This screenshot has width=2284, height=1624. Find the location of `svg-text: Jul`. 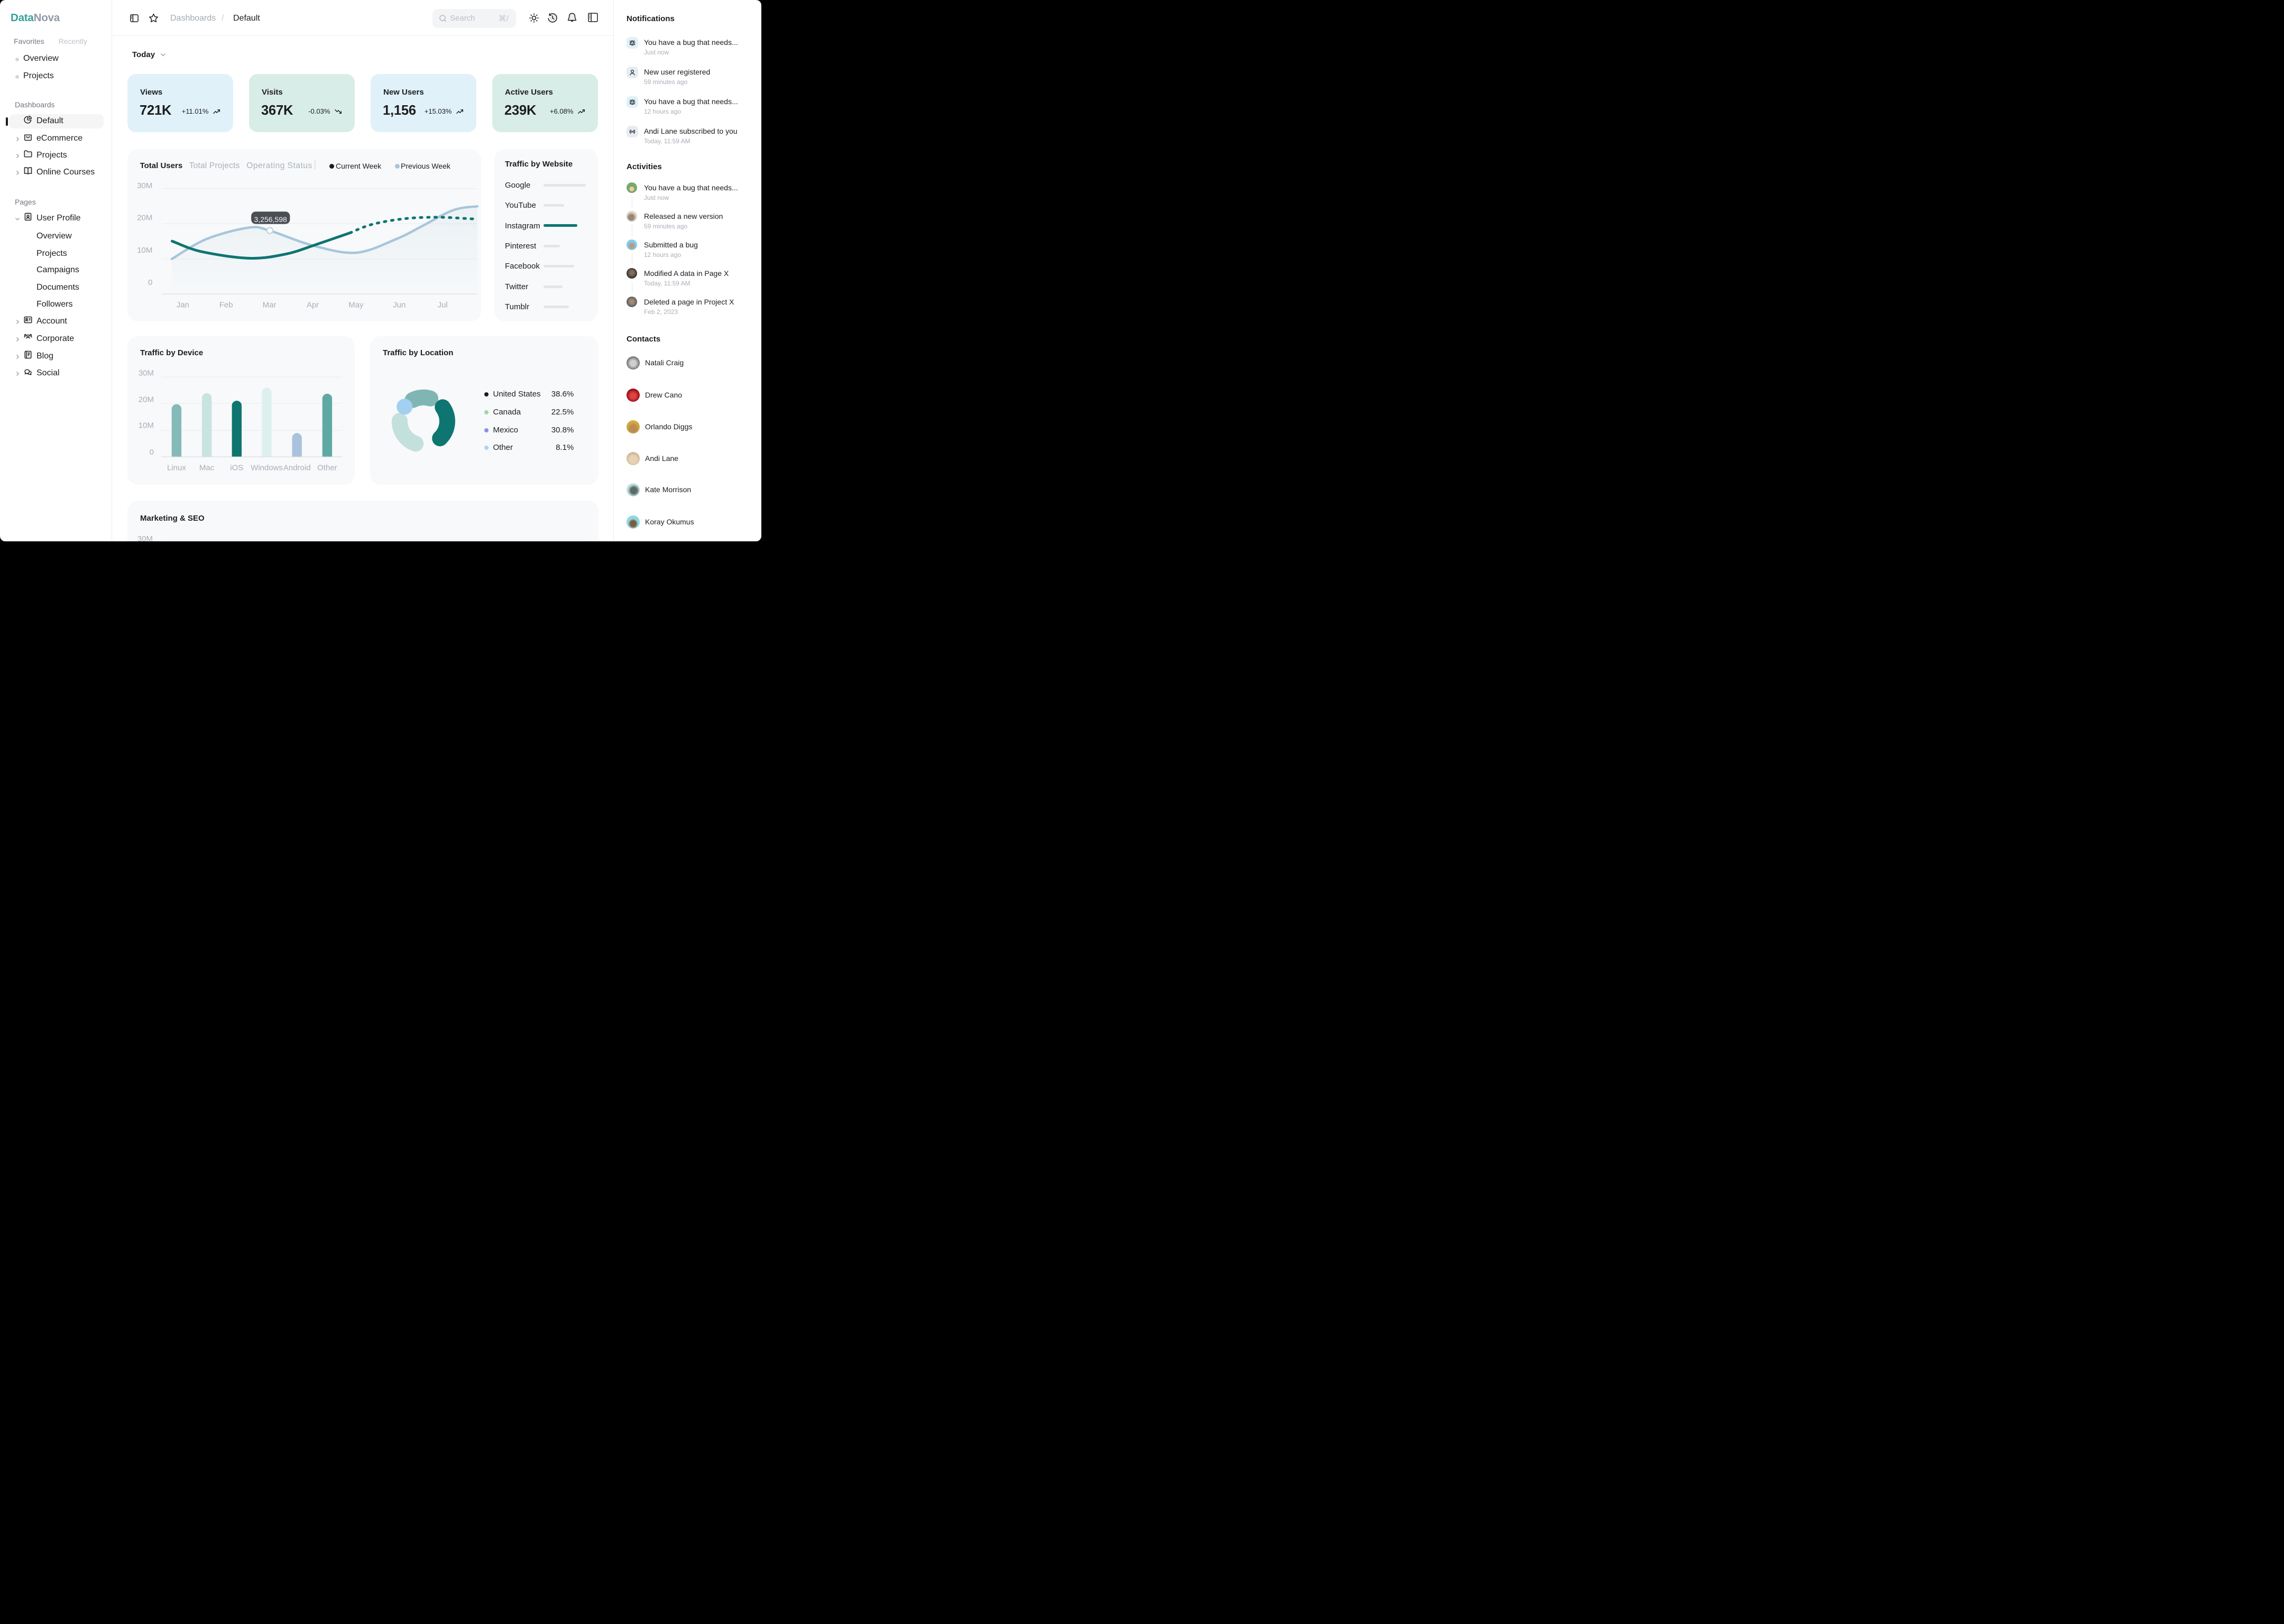

svg-text: Jul is located at coordinates (443, 304).